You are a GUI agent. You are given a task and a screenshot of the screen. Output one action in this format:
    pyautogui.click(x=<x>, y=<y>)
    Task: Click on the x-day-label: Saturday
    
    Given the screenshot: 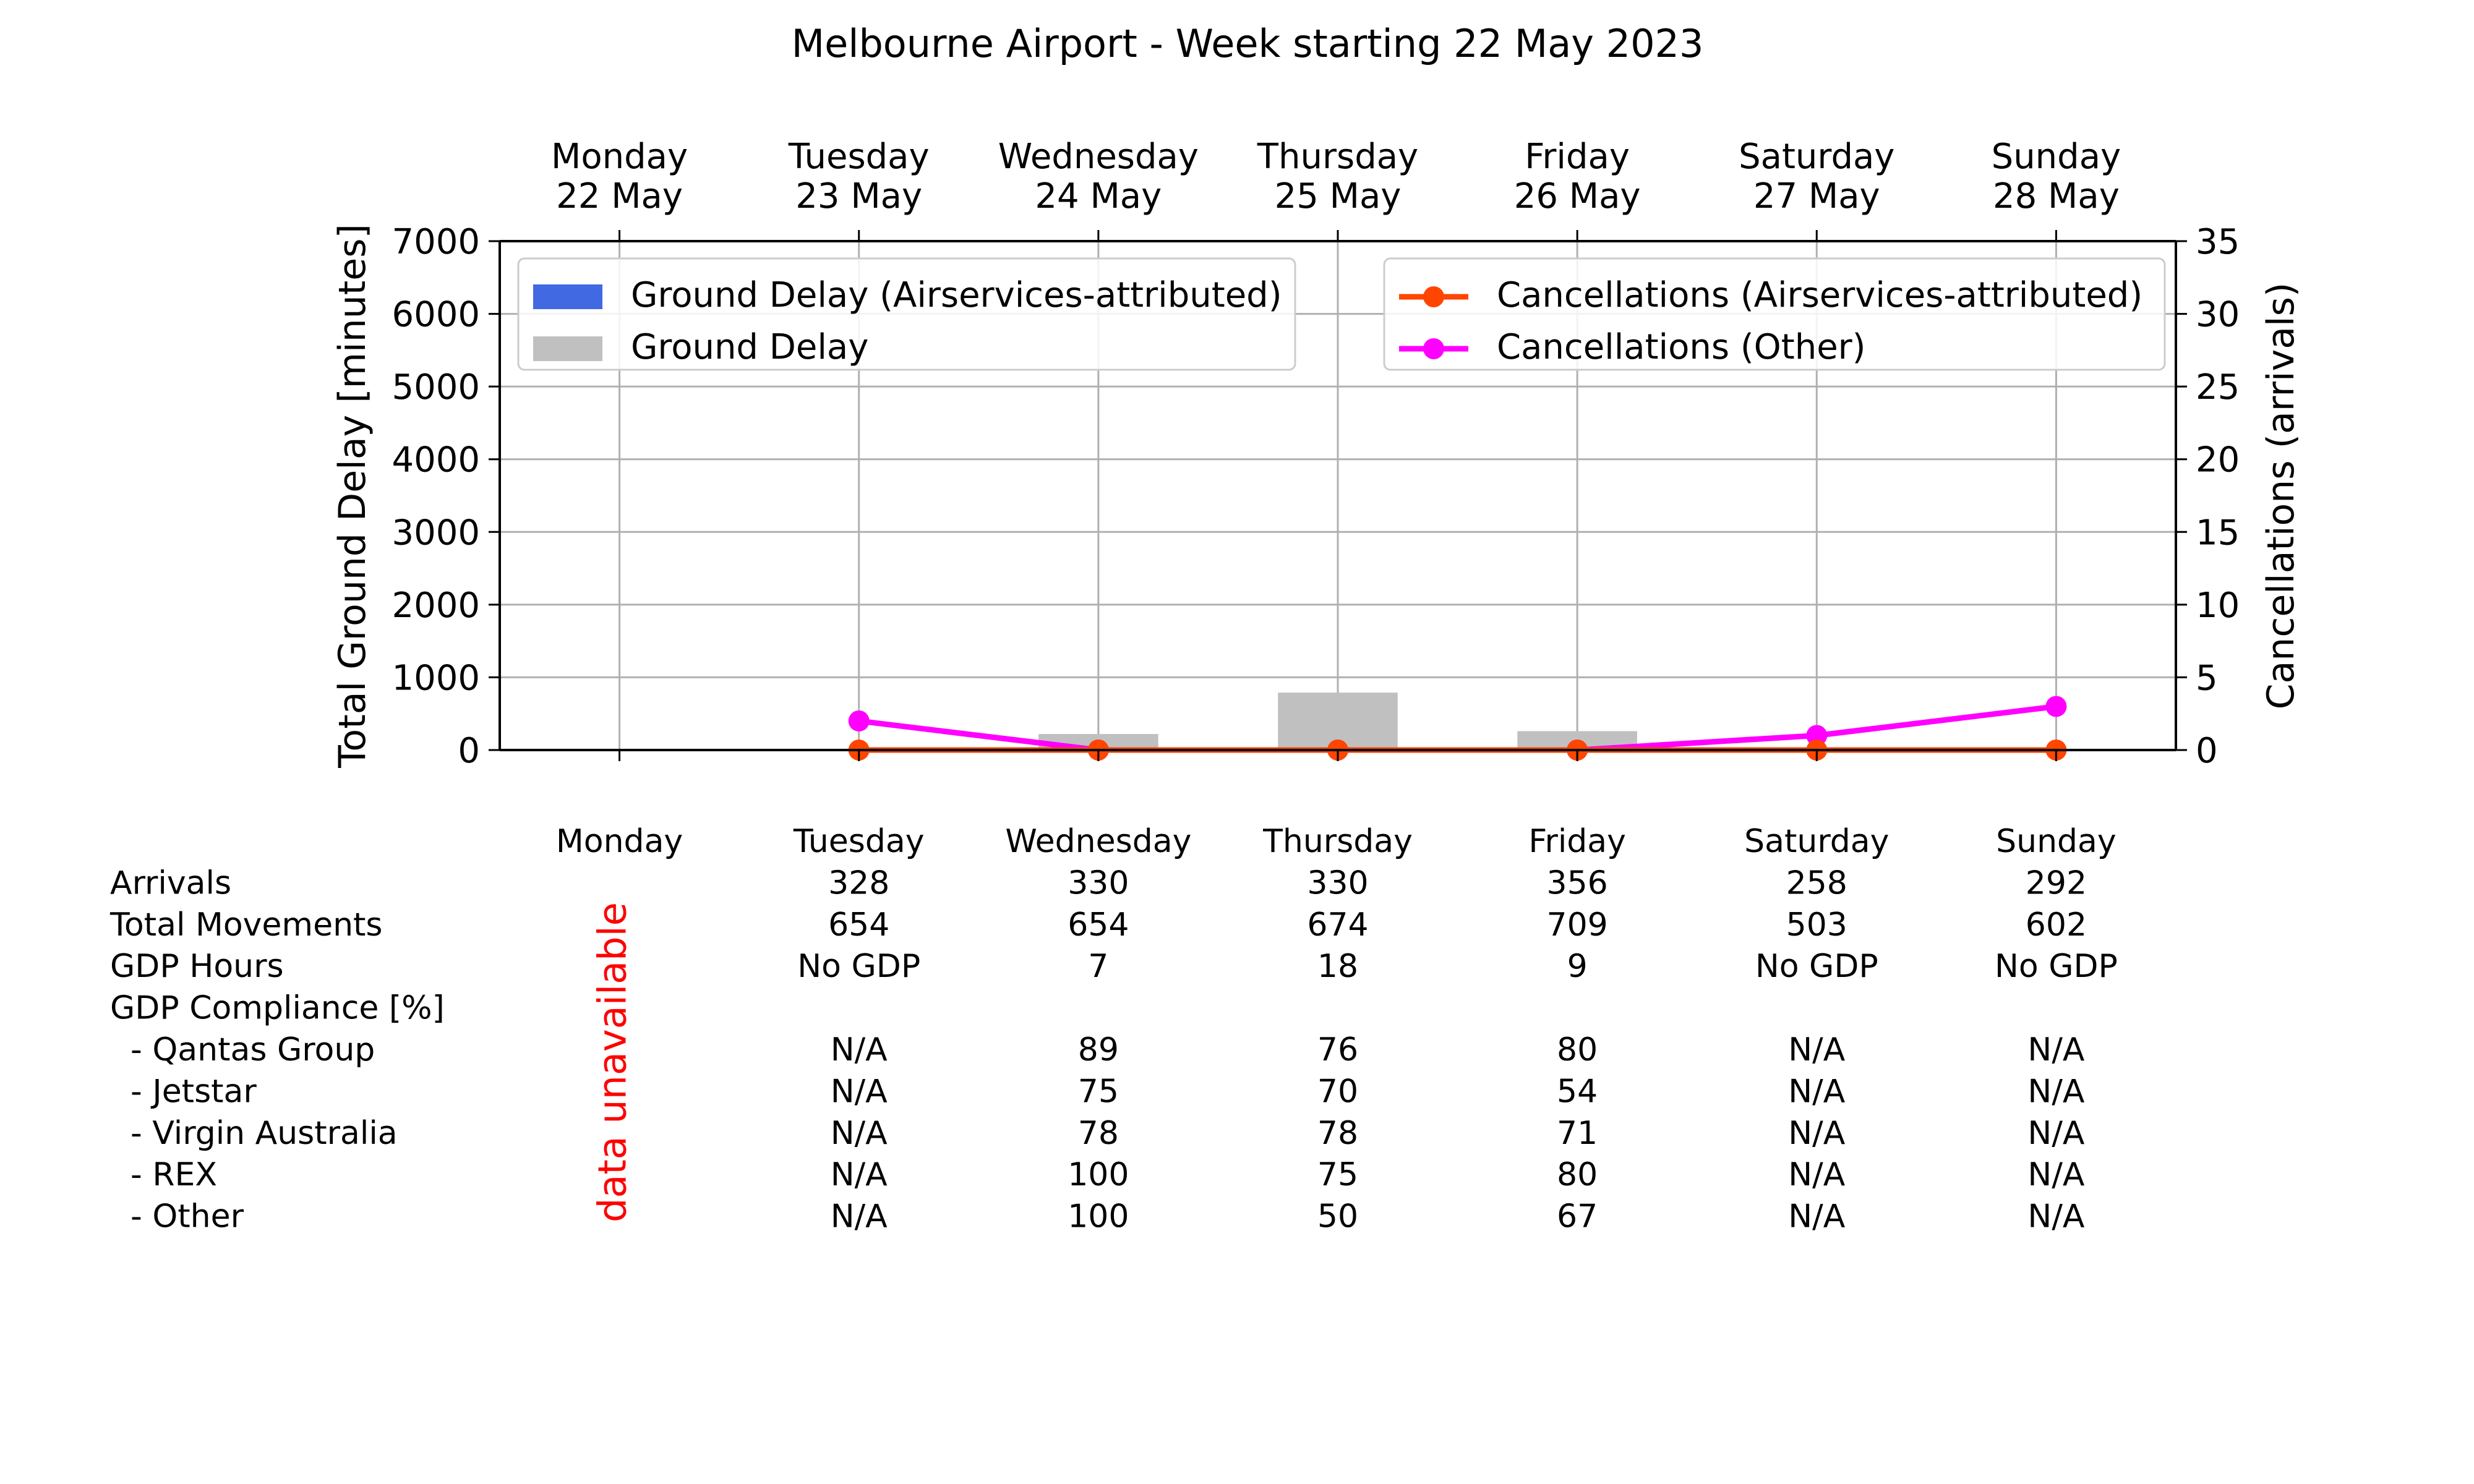 What is the action you would take?
    pyautogui.click(x=1816, y=157)
    